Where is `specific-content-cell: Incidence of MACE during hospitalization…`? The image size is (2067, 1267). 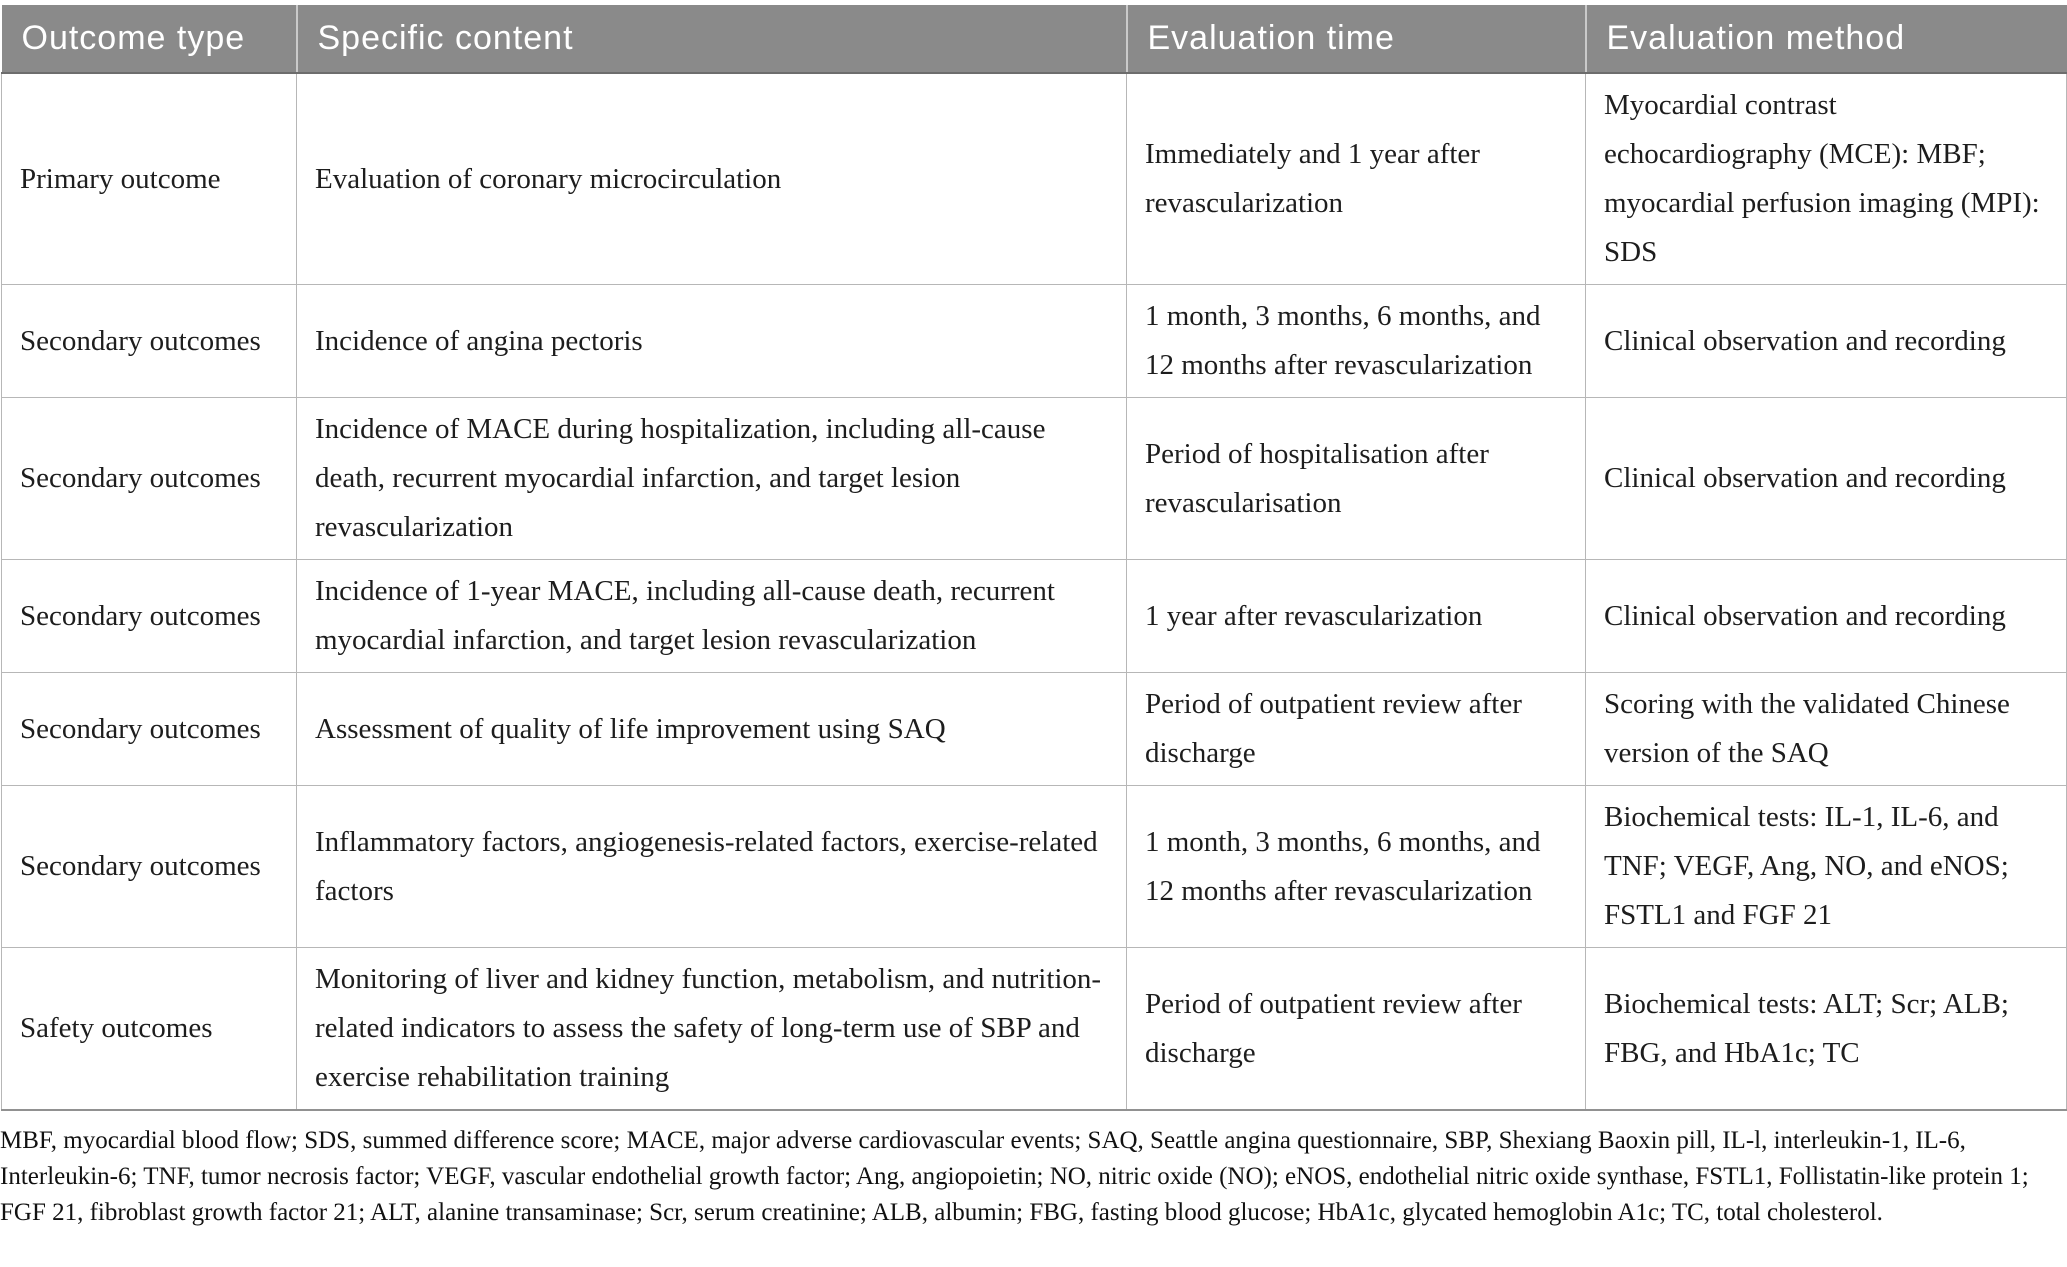 specific-content-cell: Incidence of MACE during hospitalization… is located at coordinates (711, 478).